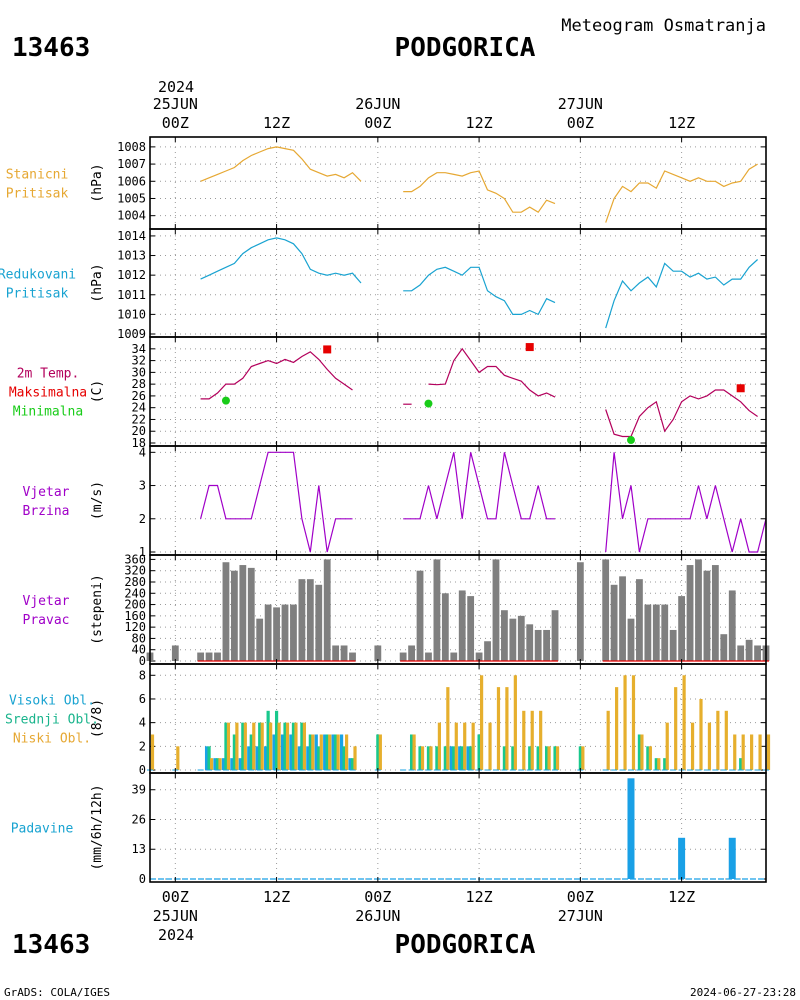  Describe the element at coordinates (580, 897) in the screenshot. I see `bottom-axis-hour-label: 00Z` at that location.